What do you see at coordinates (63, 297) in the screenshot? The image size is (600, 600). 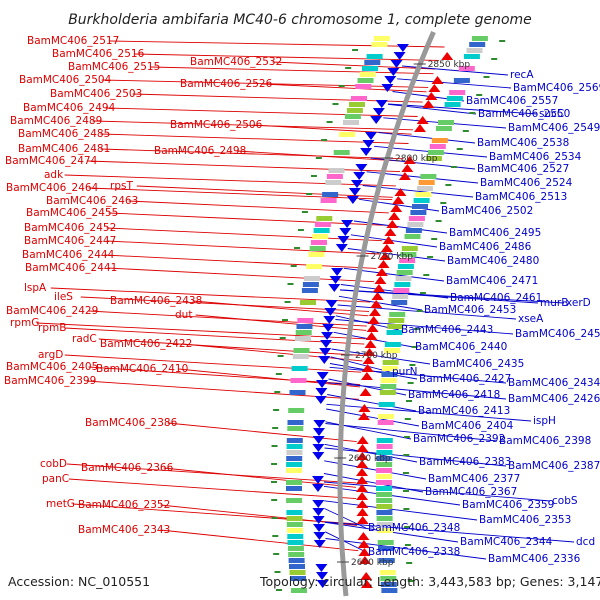 I see `gene-label-forward: ileS` at bounding box center [63, 297].